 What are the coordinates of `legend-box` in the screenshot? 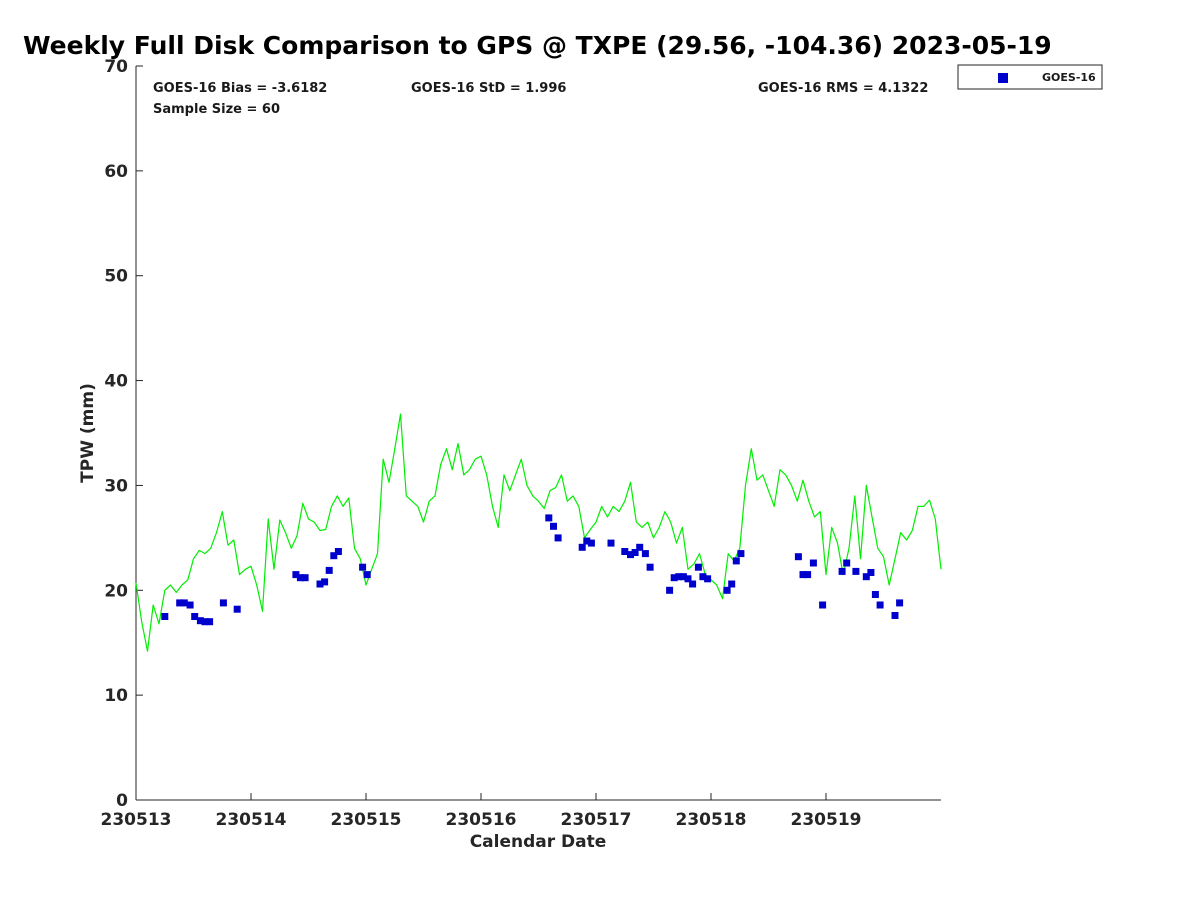 It's located at (1030, 77).